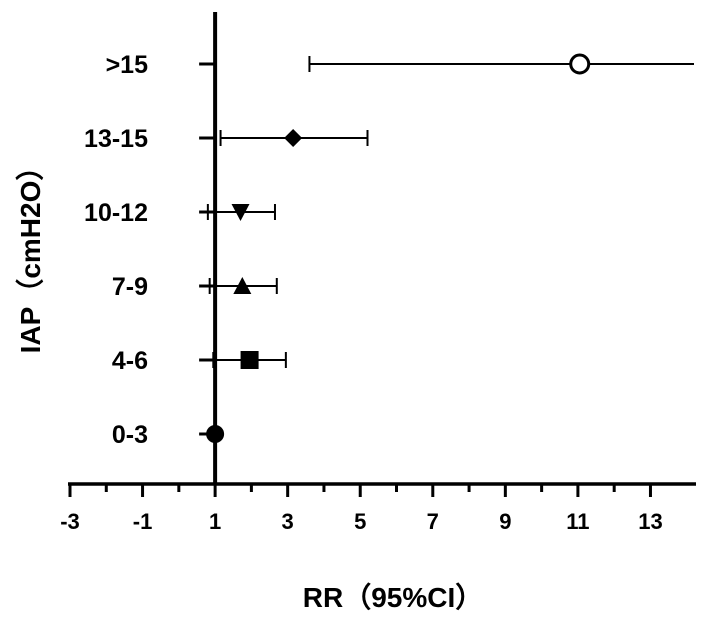  What do you see at coordinates (207, 249) in the screenshot?
I see `y-axis-ticks` at bounding box center [207, 249].